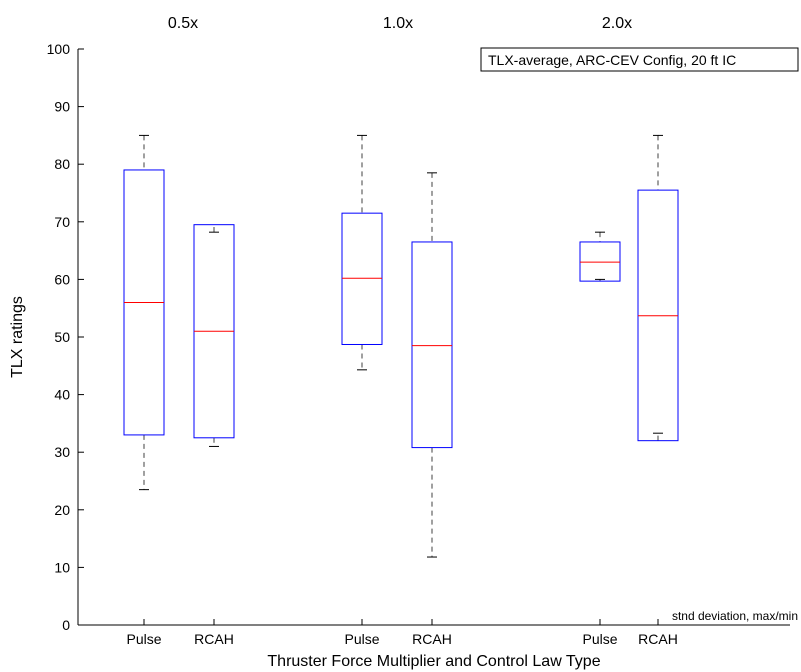 The image size is (801, 672). I want to click on group-label: 1.0x, so click(398, 23).